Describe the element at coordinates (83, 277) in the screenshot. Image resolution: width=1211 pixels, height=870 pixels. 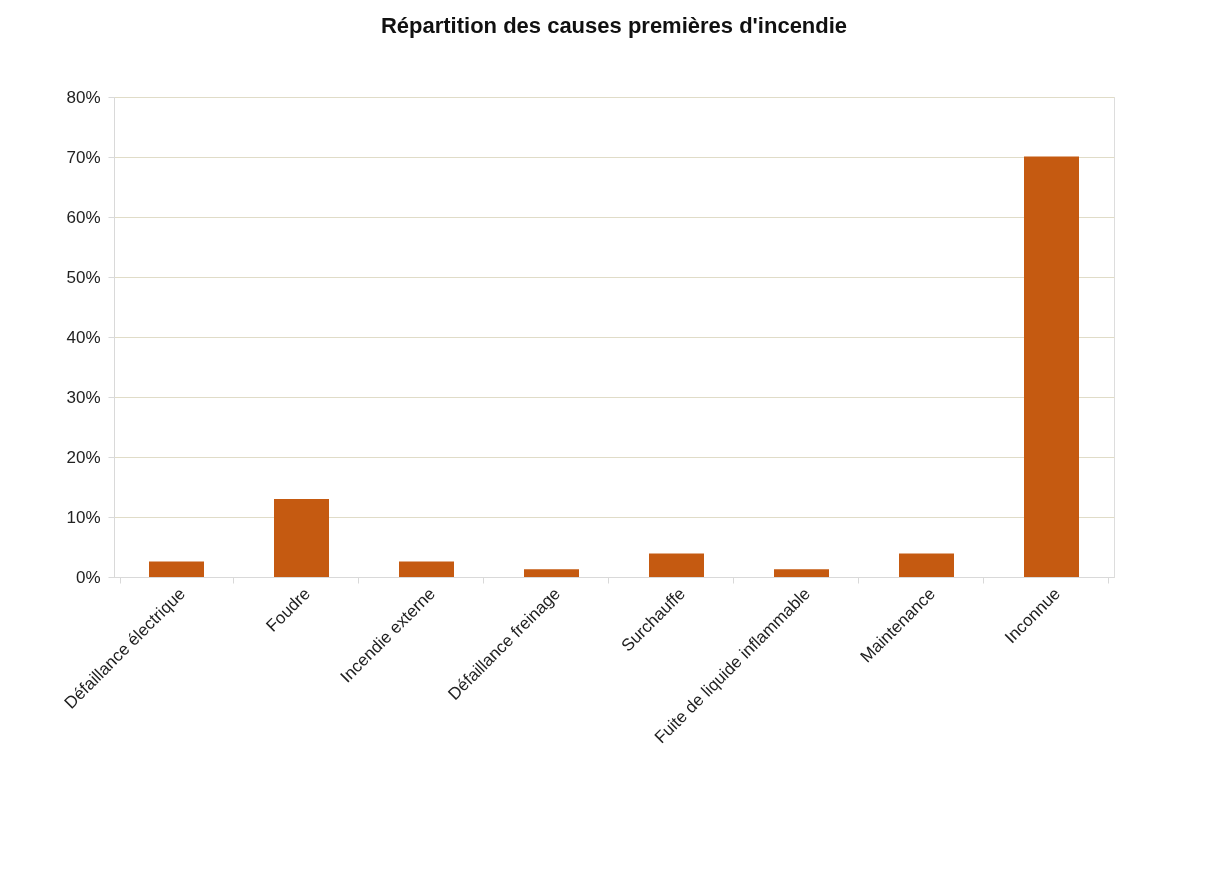
I see `y-tick-label: 50%` at that location.